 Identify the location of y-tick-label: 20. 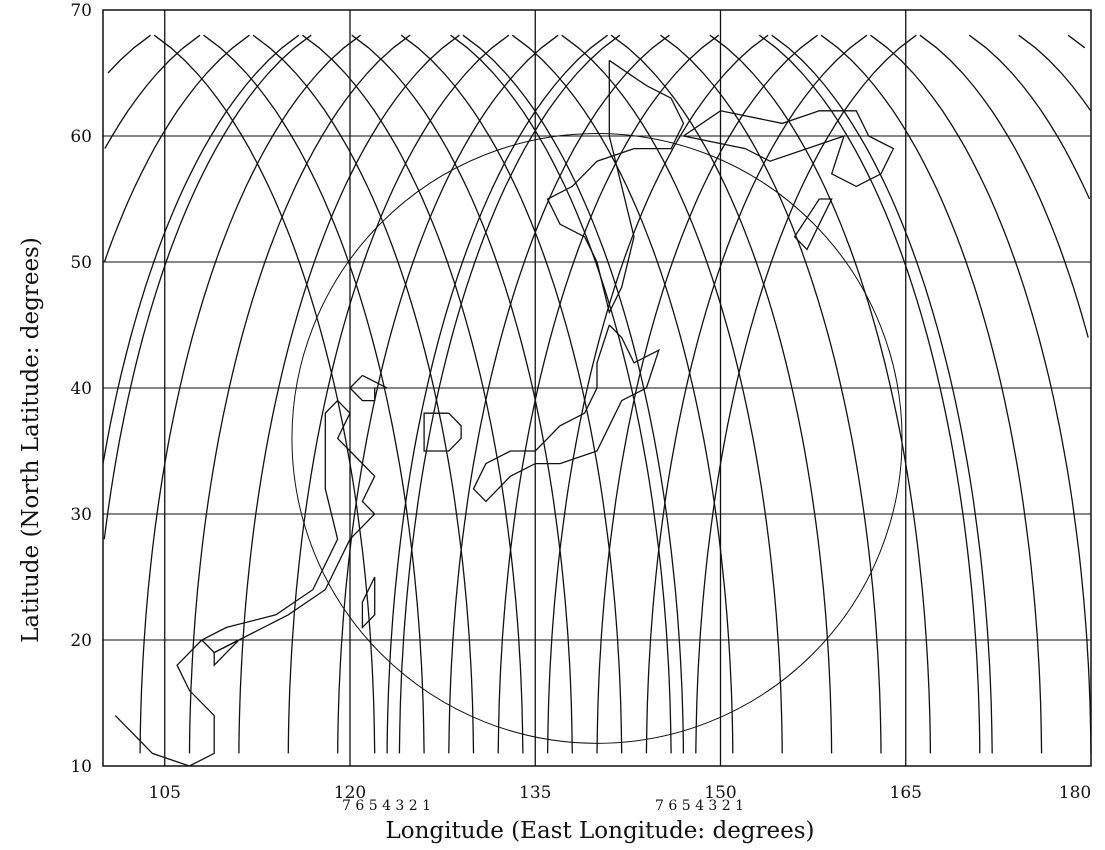
(81, 641).